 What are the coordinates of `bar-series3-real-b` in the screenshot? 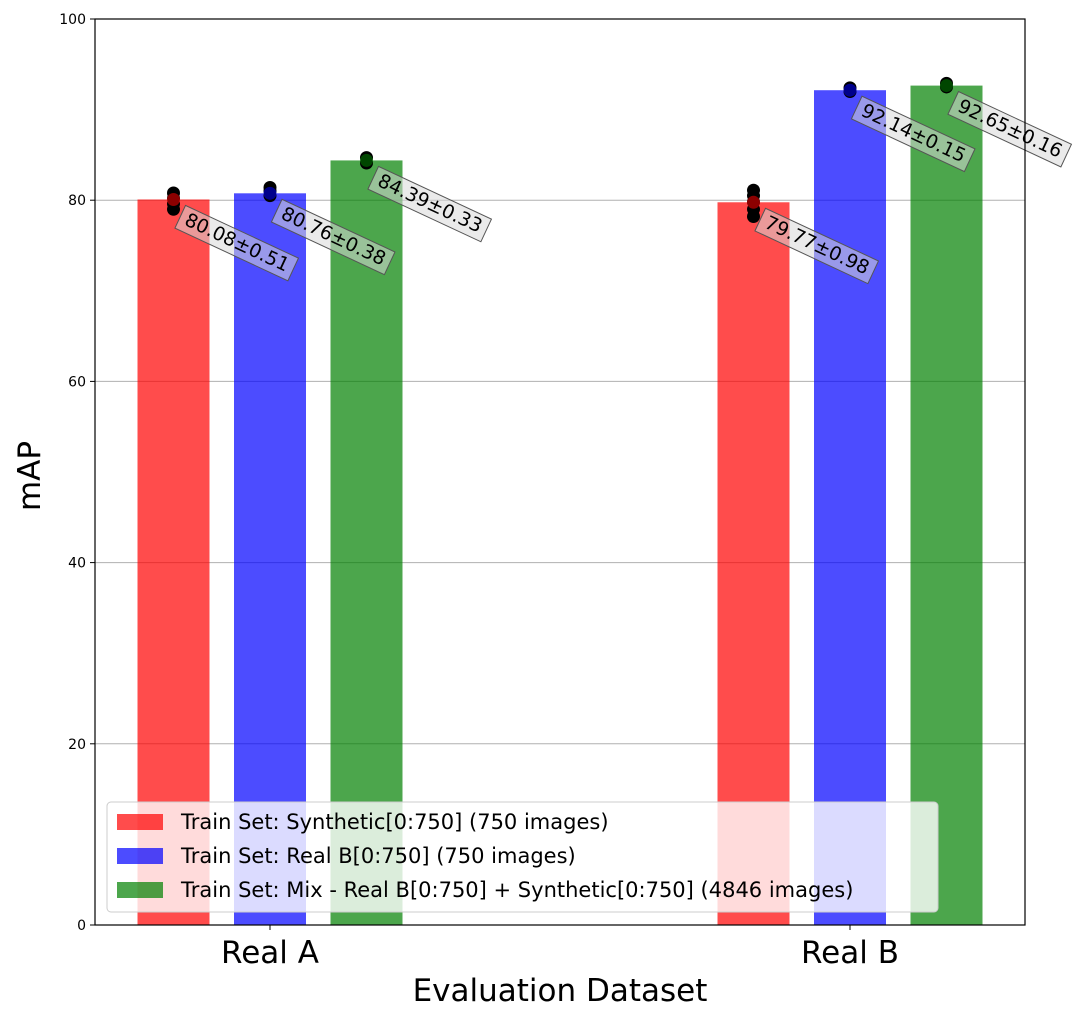 It's located at (946, 505).